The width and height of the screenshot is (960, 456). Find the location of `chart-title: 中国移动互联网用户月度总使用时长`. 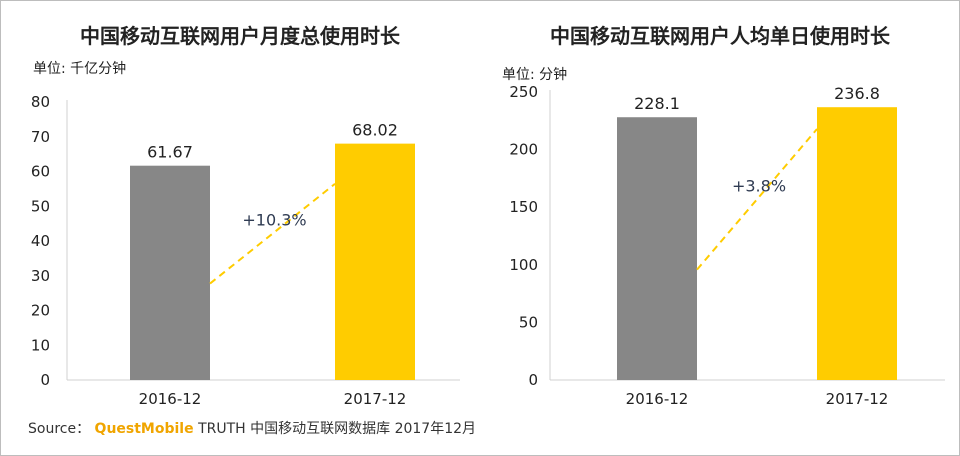

chart-title: 中国移动互联网用户月度总使用时长 is located at coordinates (240, 36).